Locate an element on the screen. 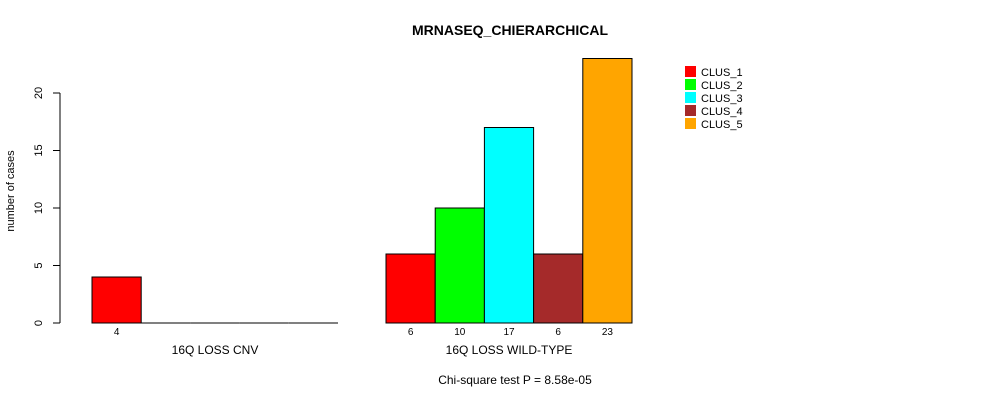 Image resolution: width=990 pixels, height=405 pixels. y-axis-label: number of cases is located at coordinates (11, 191).